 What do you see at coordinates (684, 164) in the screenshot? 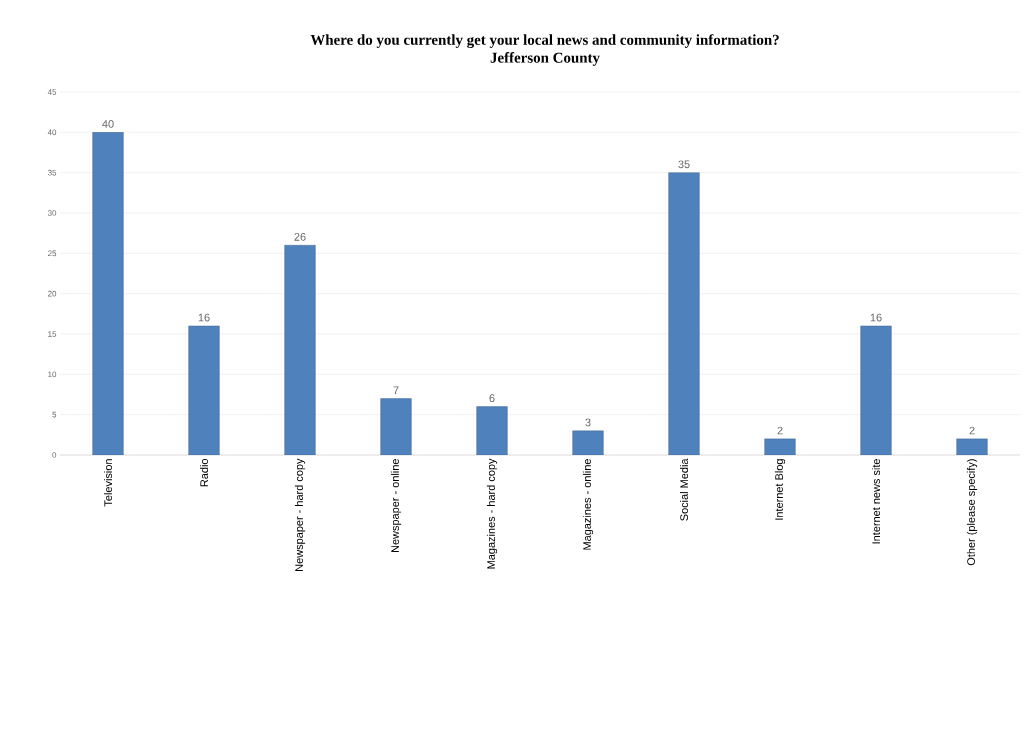
I see `data-label: 35` at bounding box center [684, 164].